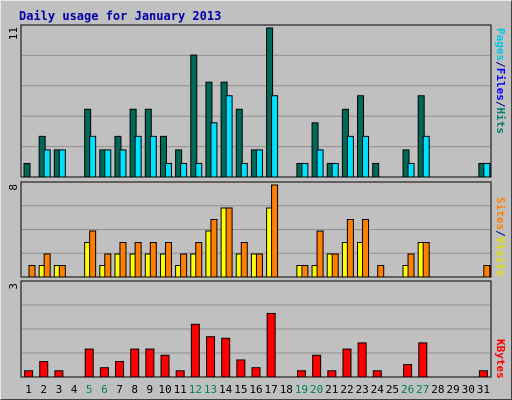 The height and width of the screenshot is (400, 512). I want to click on x-tick-label: 10, so click(164, 389).